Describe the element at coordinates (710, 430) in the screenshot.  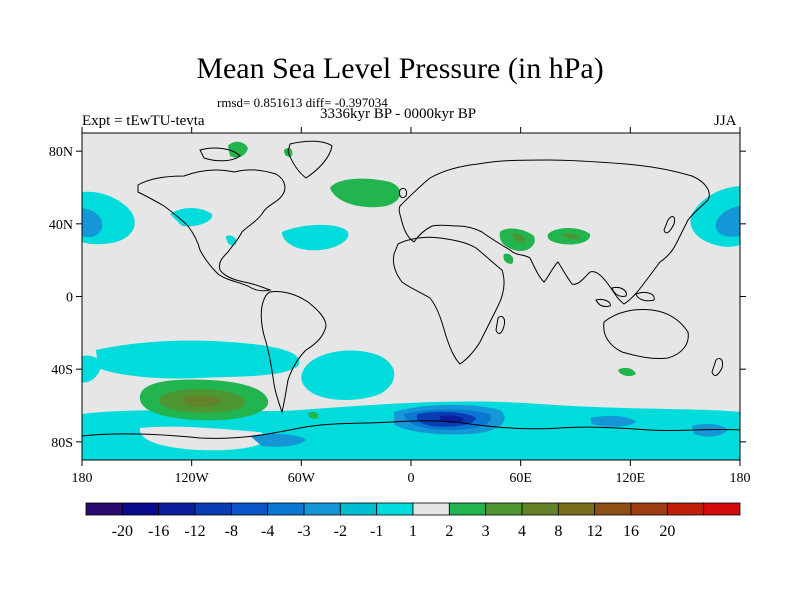
I see `anomaly-east-antarctic` at that location.